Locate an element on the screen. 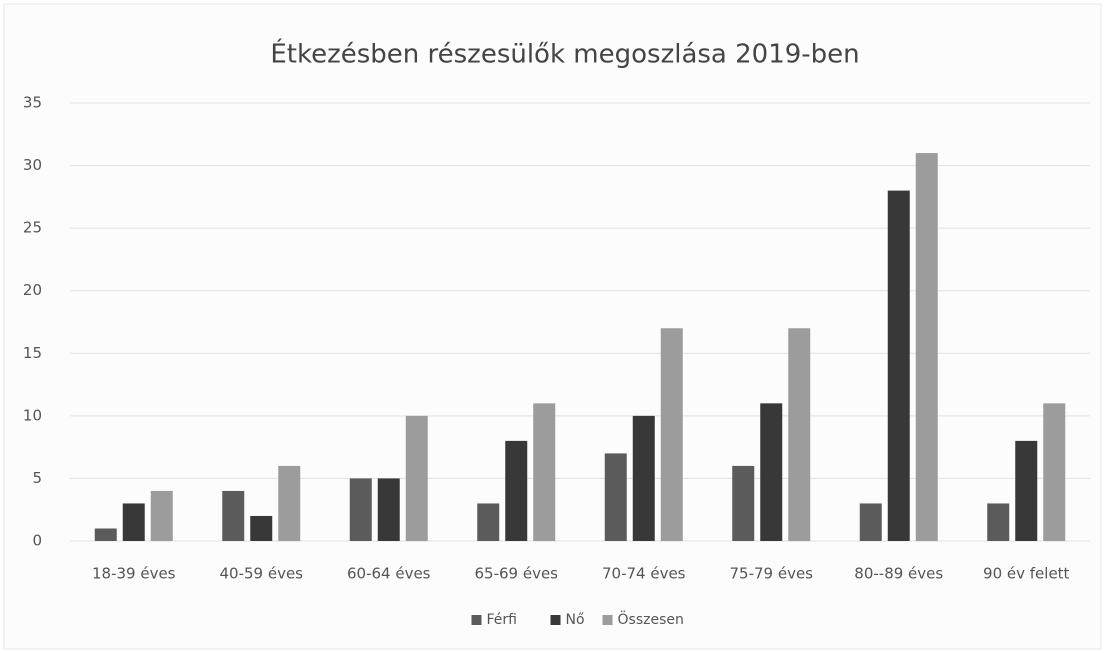  y-tick-label: 25 is located at coordinates (32, 228).